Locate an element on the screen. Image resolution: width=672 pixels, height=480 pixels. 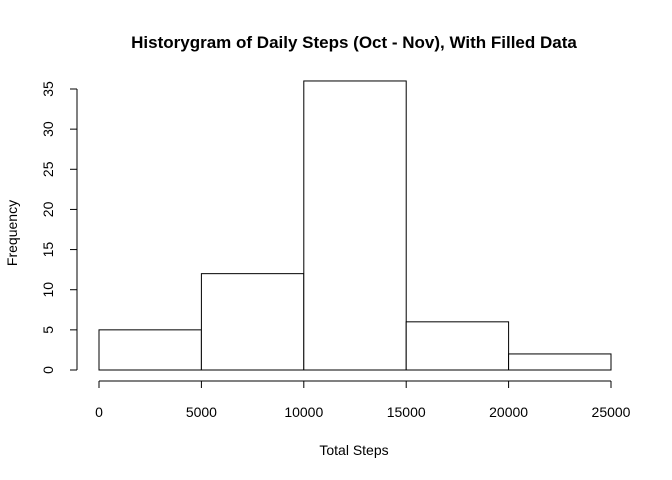
y-tick-label-4: 20 is located at coordinates (48, 209).